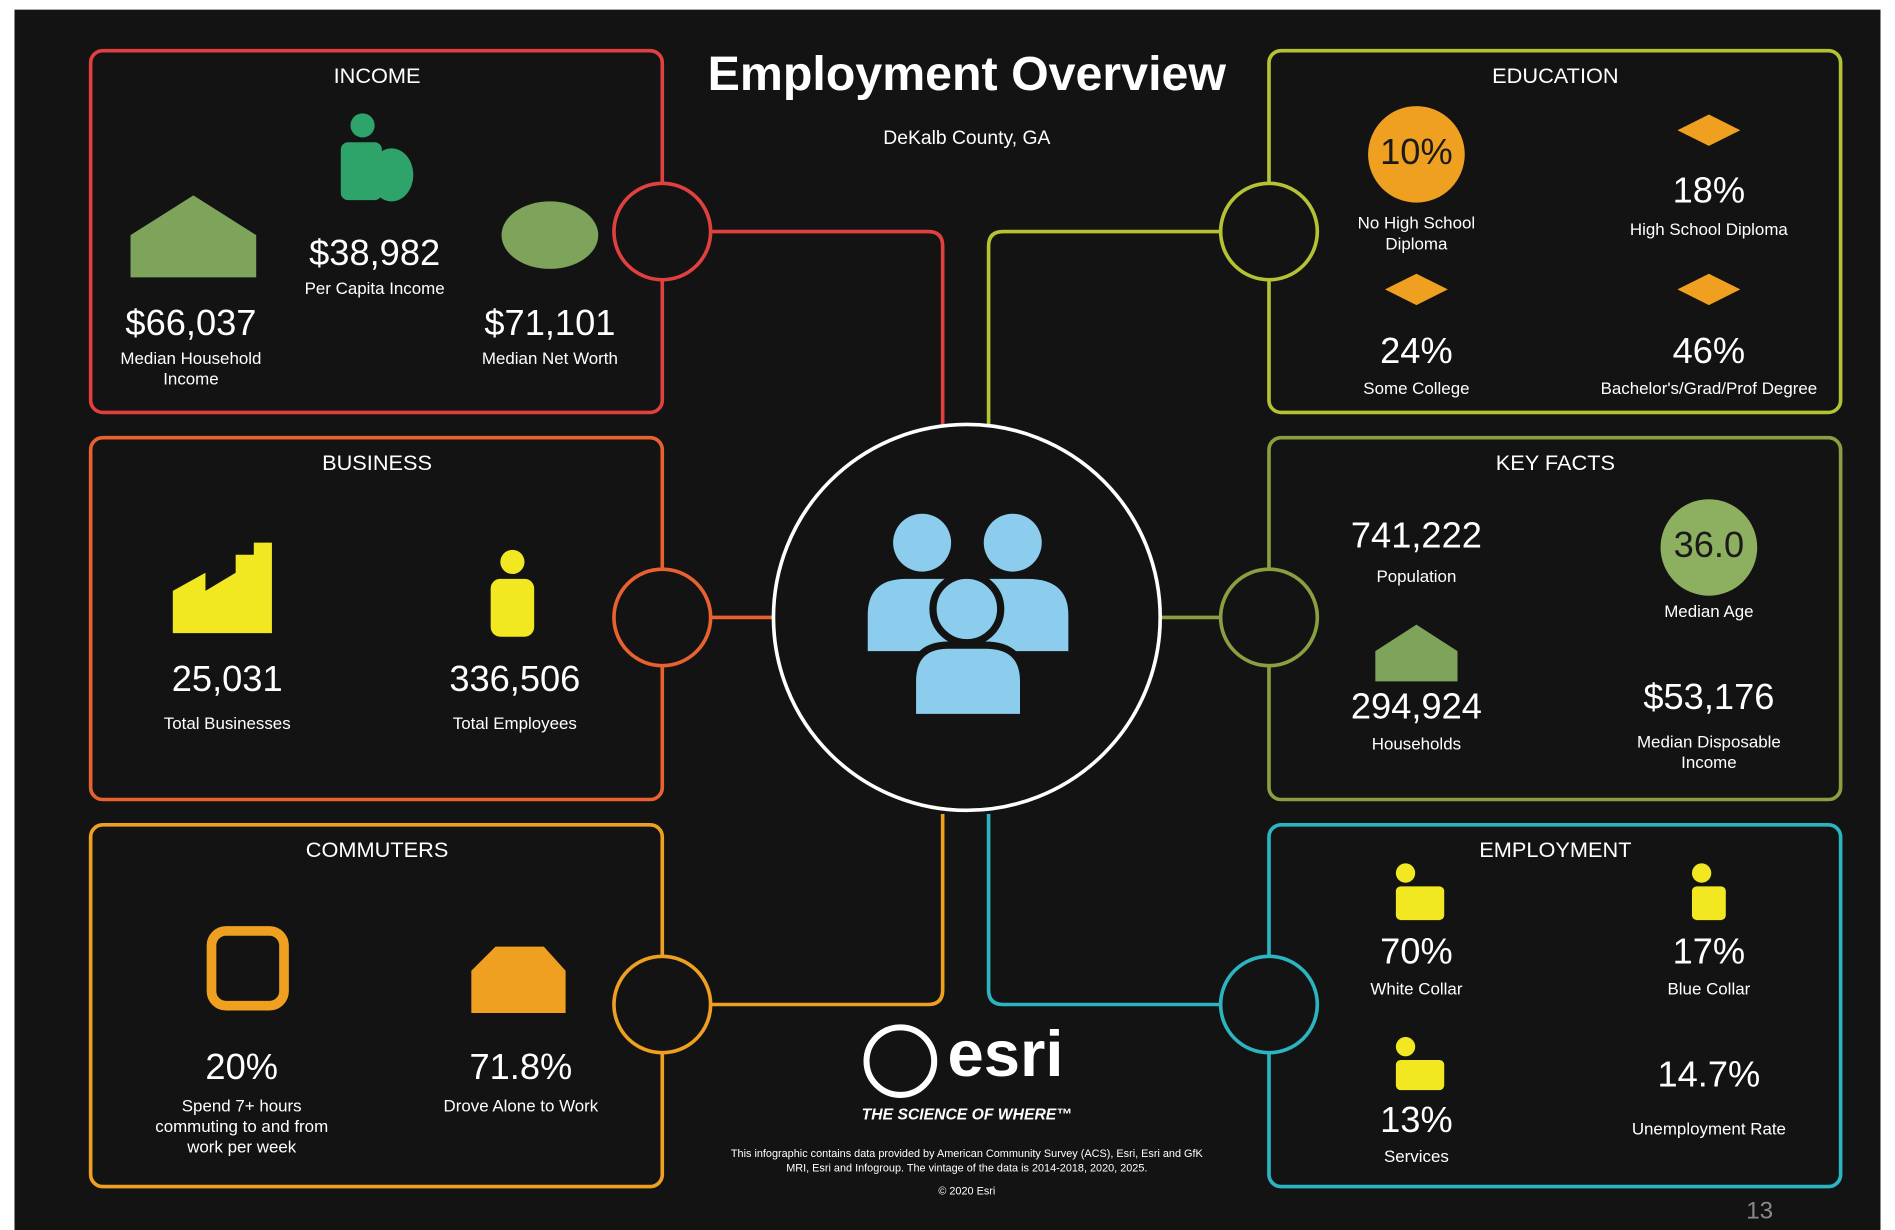 This screenshot has height=1230, width=1895. I want to click on stat-label: Diploma, so click(1416, 243).